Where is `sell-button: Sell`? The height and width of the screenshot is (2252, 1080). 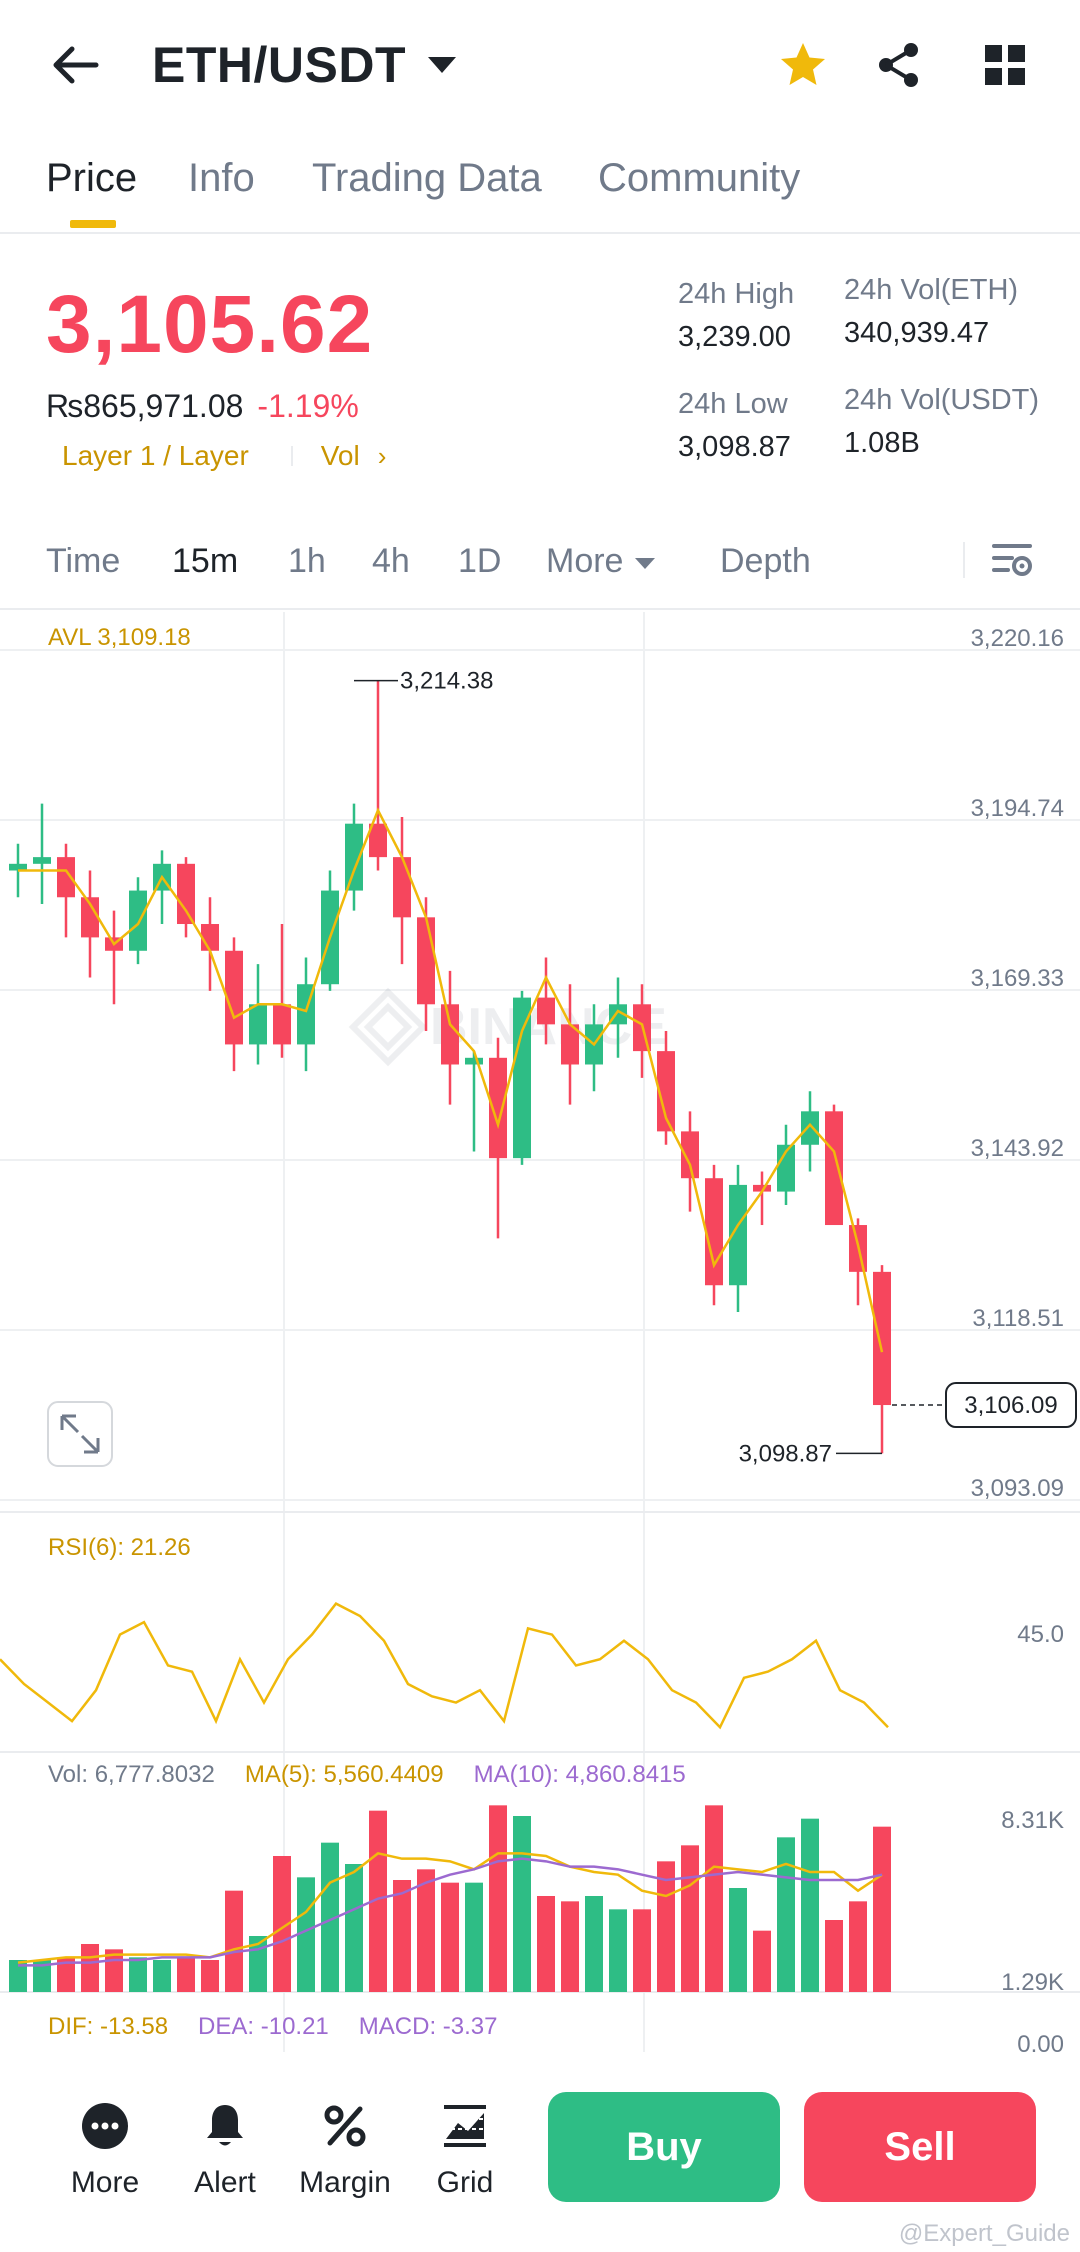 sell-button: Sell is located at coordinates (920, 2147).